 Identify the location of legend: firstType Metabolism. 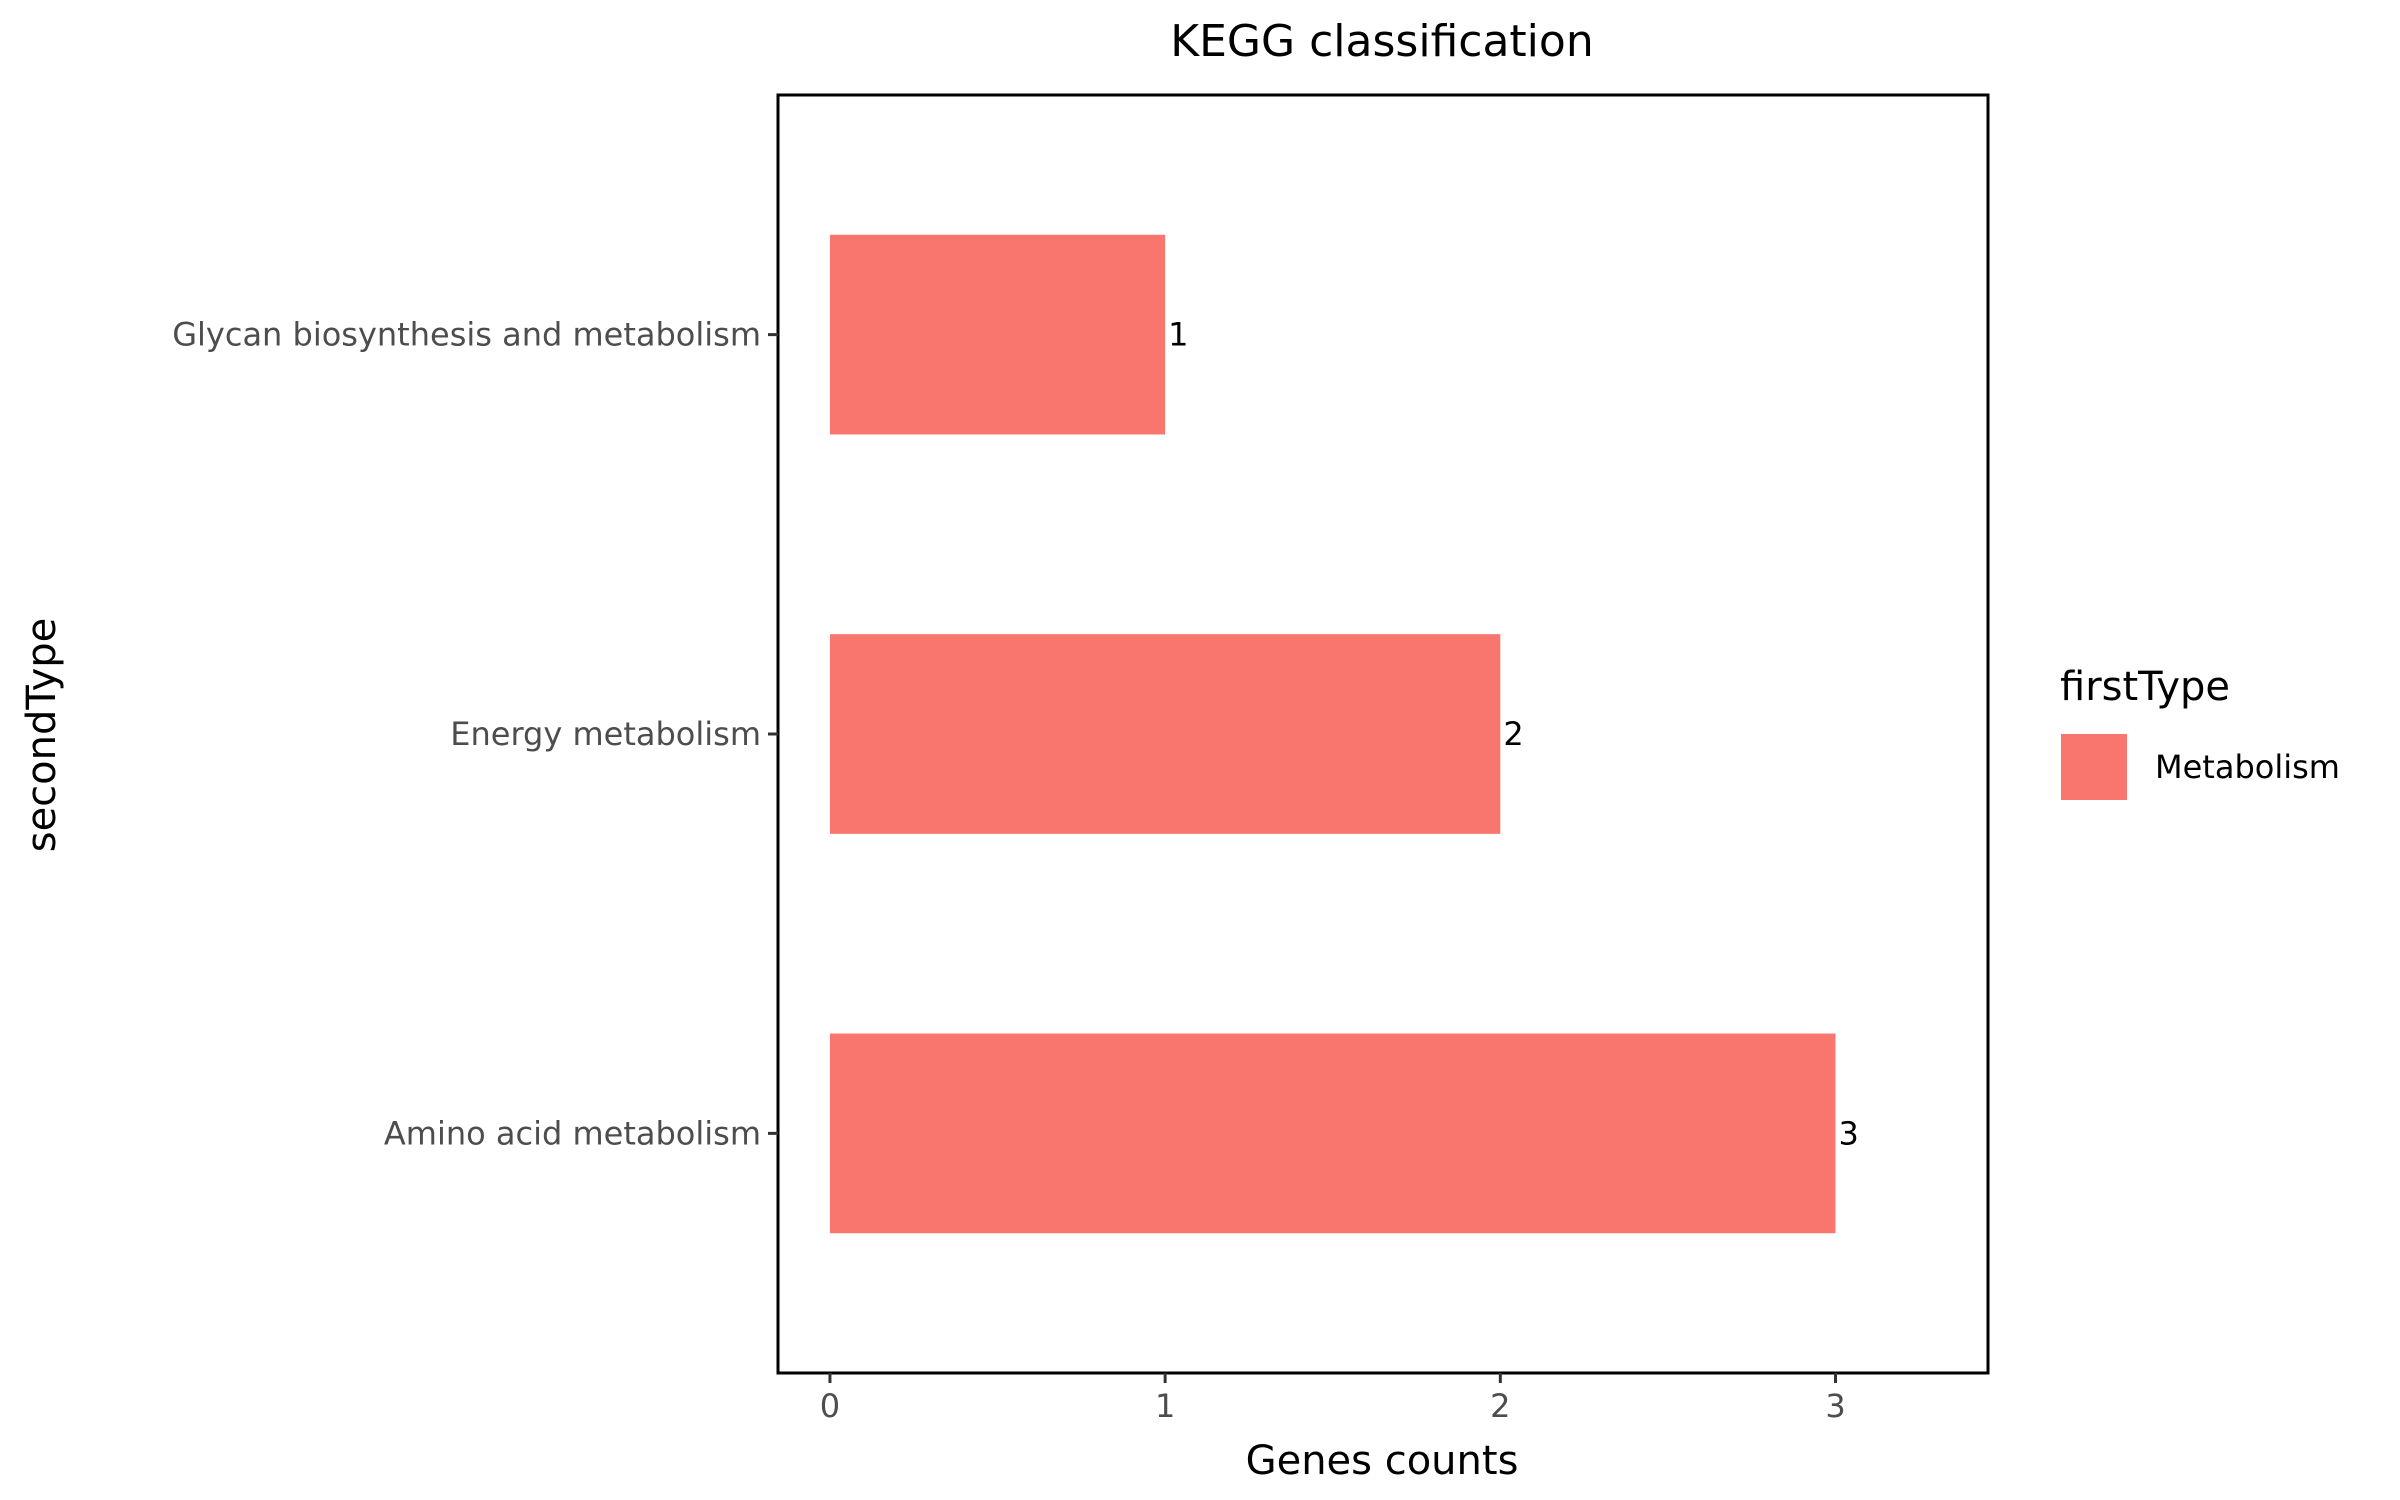
(2200, 732).